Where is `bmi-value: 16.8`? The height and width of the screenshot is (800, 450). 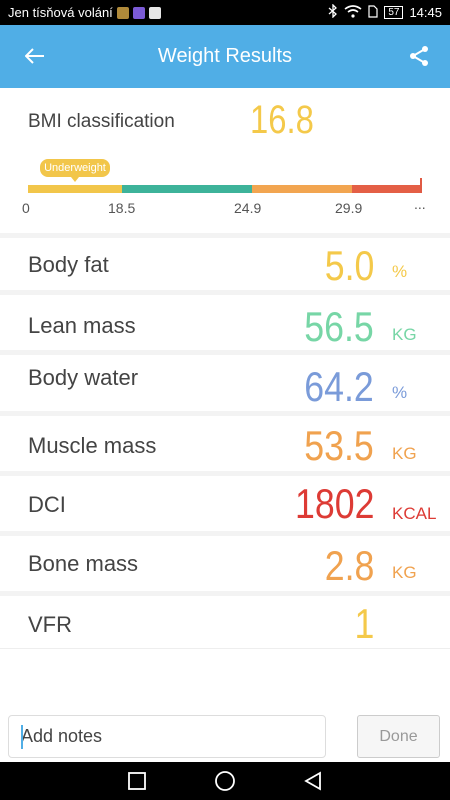
bmi-value: 16.8 is located at coordinates (282, 120).